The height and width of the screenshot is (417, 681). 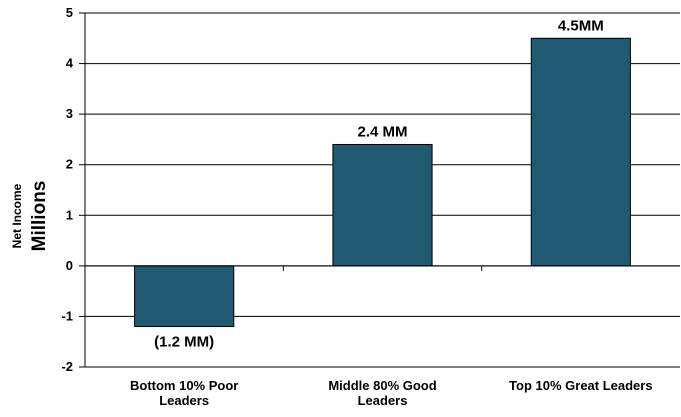 What do you see at coordinates (69, 214) in the screenshot?
I see `y-tick-label: 1` at bounding box center [69, 214].